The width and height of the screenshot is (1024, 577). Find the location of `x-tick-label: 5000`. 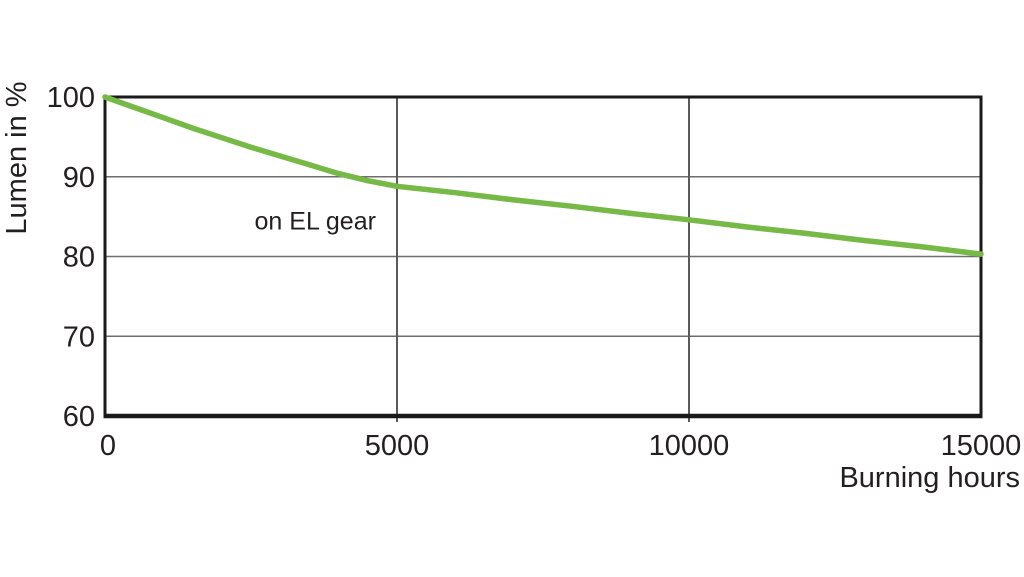

x-tick-label: 5000 is located at coordinates (397, 446).